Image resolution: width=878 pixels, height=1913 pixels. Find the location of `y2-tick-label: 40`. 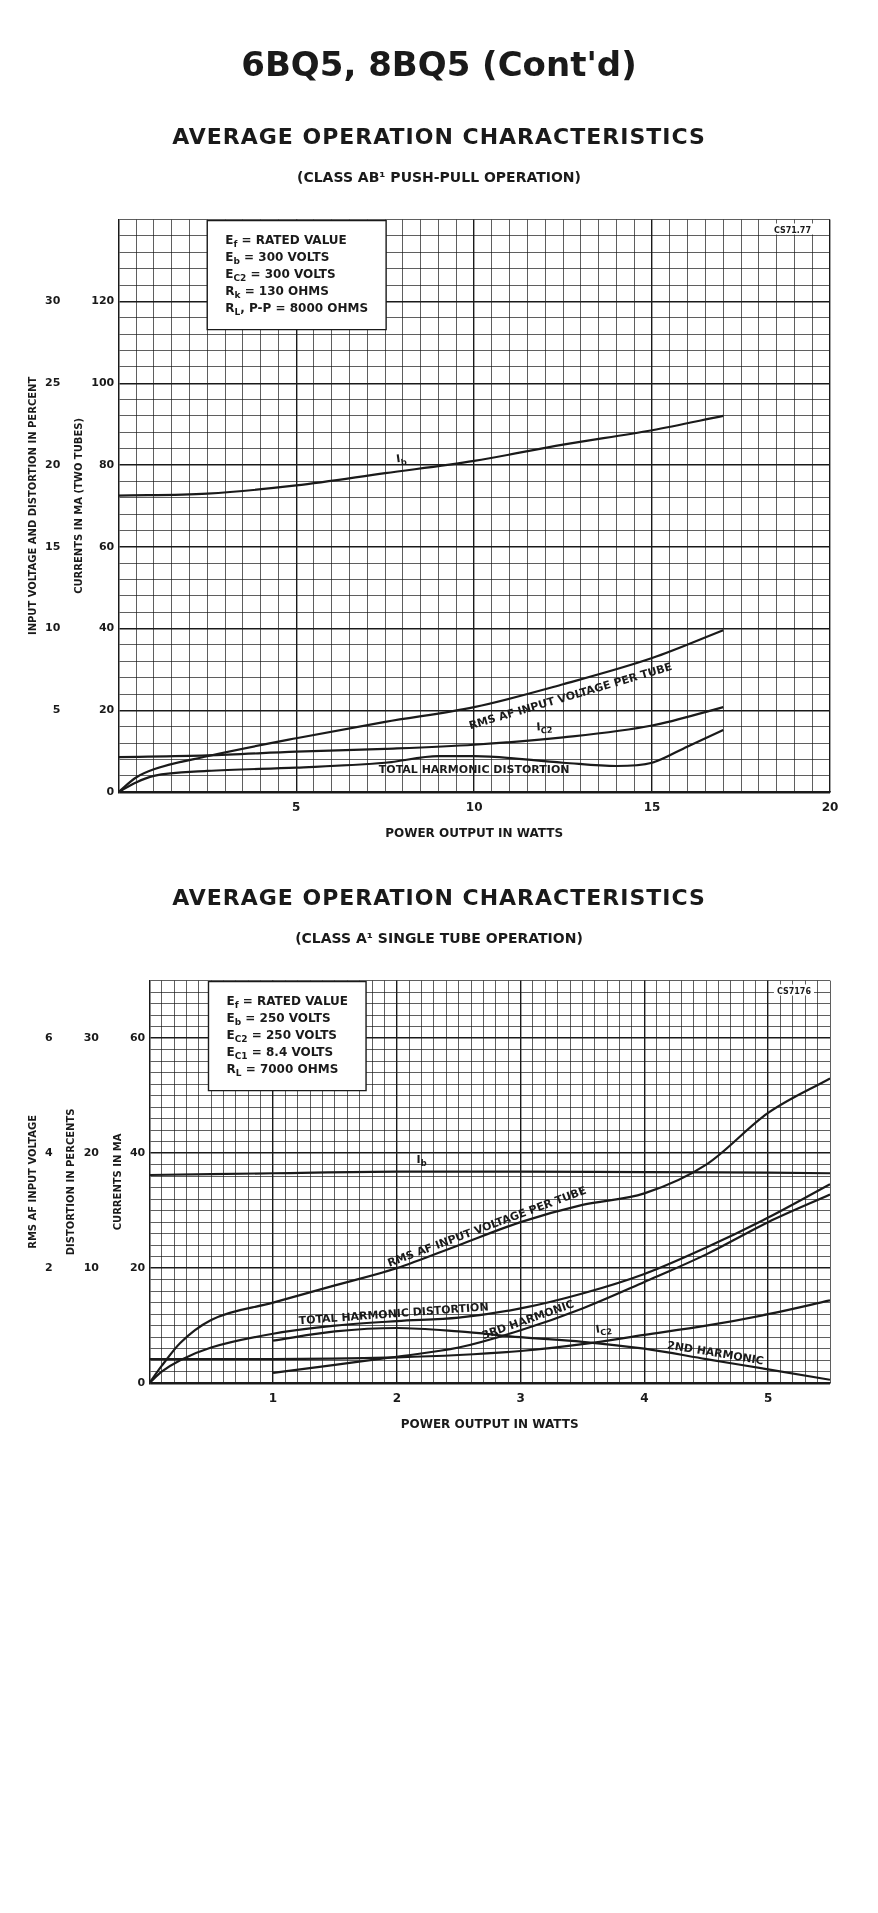

y2-tick-label: 40 is located at coordinates (106, 628).